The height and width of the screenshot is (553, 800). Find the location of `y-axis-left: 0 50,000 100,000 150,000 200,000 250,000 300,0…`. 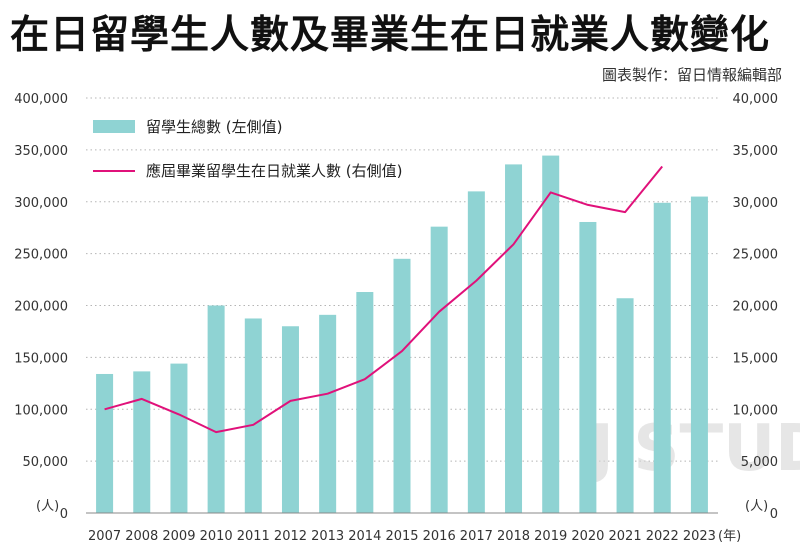

y-axis-left: 0 50,000 100,000 150,000 200,000 250,000 300,0… is located at coordinates (41, 307).